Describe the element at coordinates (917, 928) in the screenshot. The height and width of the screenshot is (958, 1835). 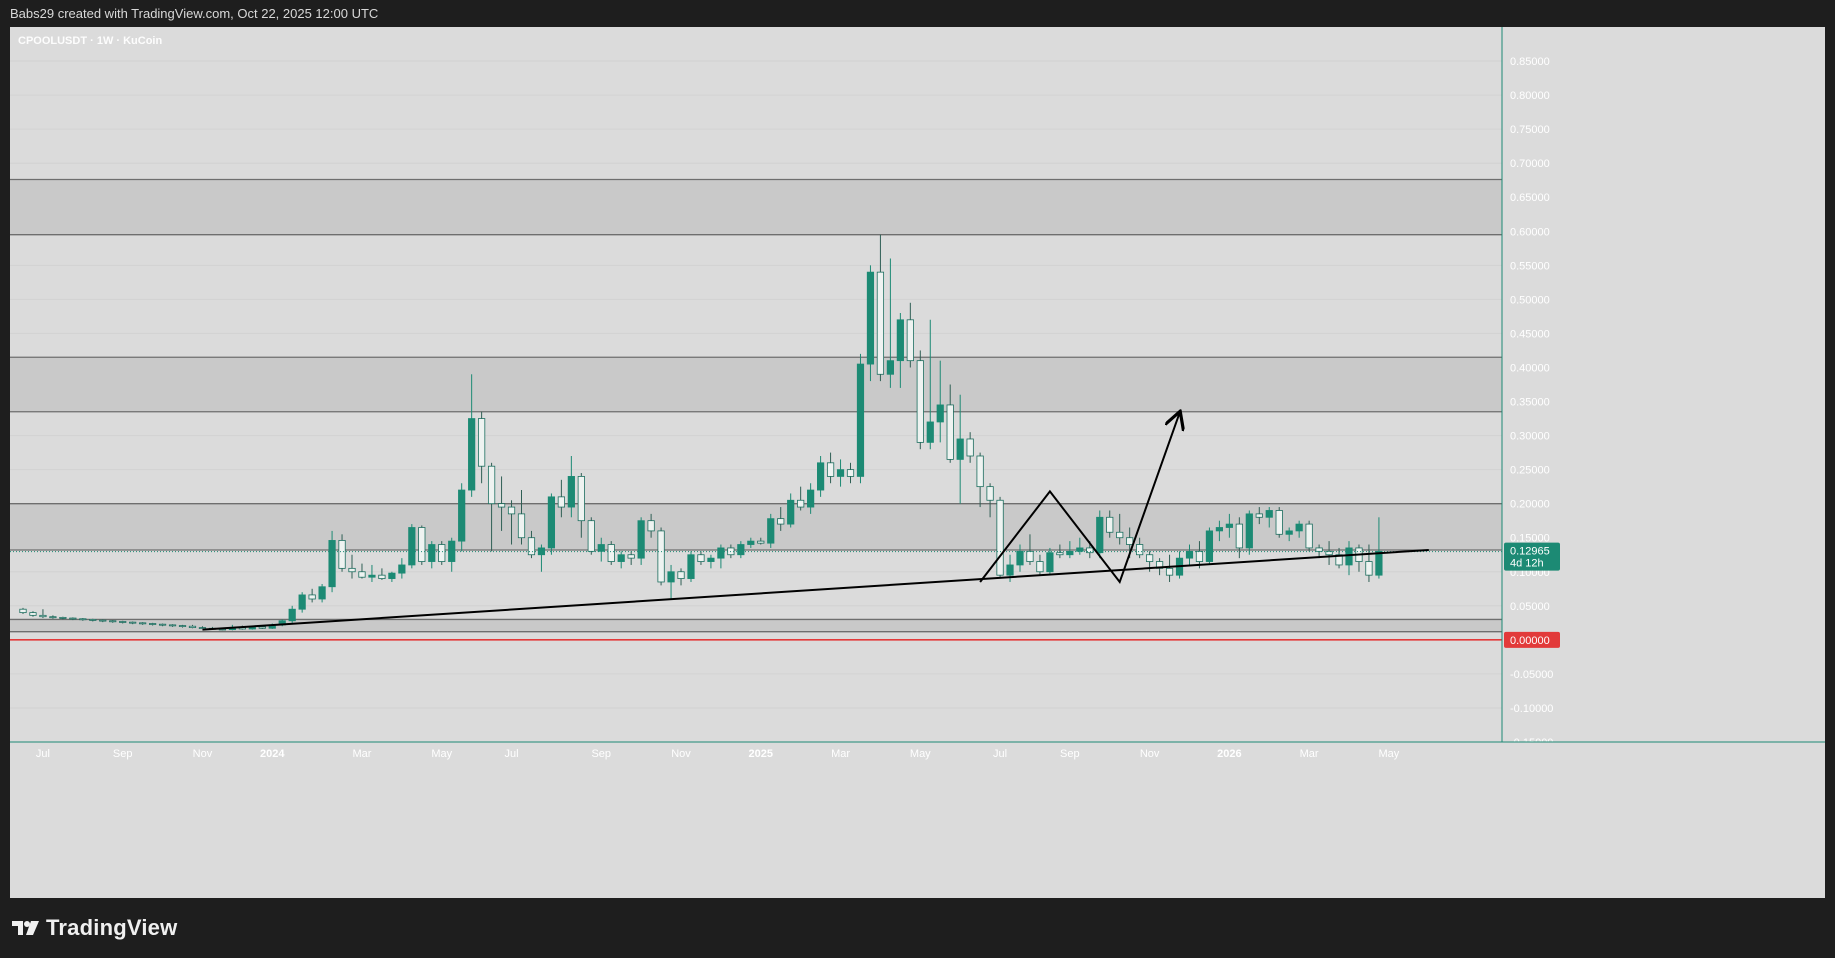
I see `footer-bar: TradingView` at that location.